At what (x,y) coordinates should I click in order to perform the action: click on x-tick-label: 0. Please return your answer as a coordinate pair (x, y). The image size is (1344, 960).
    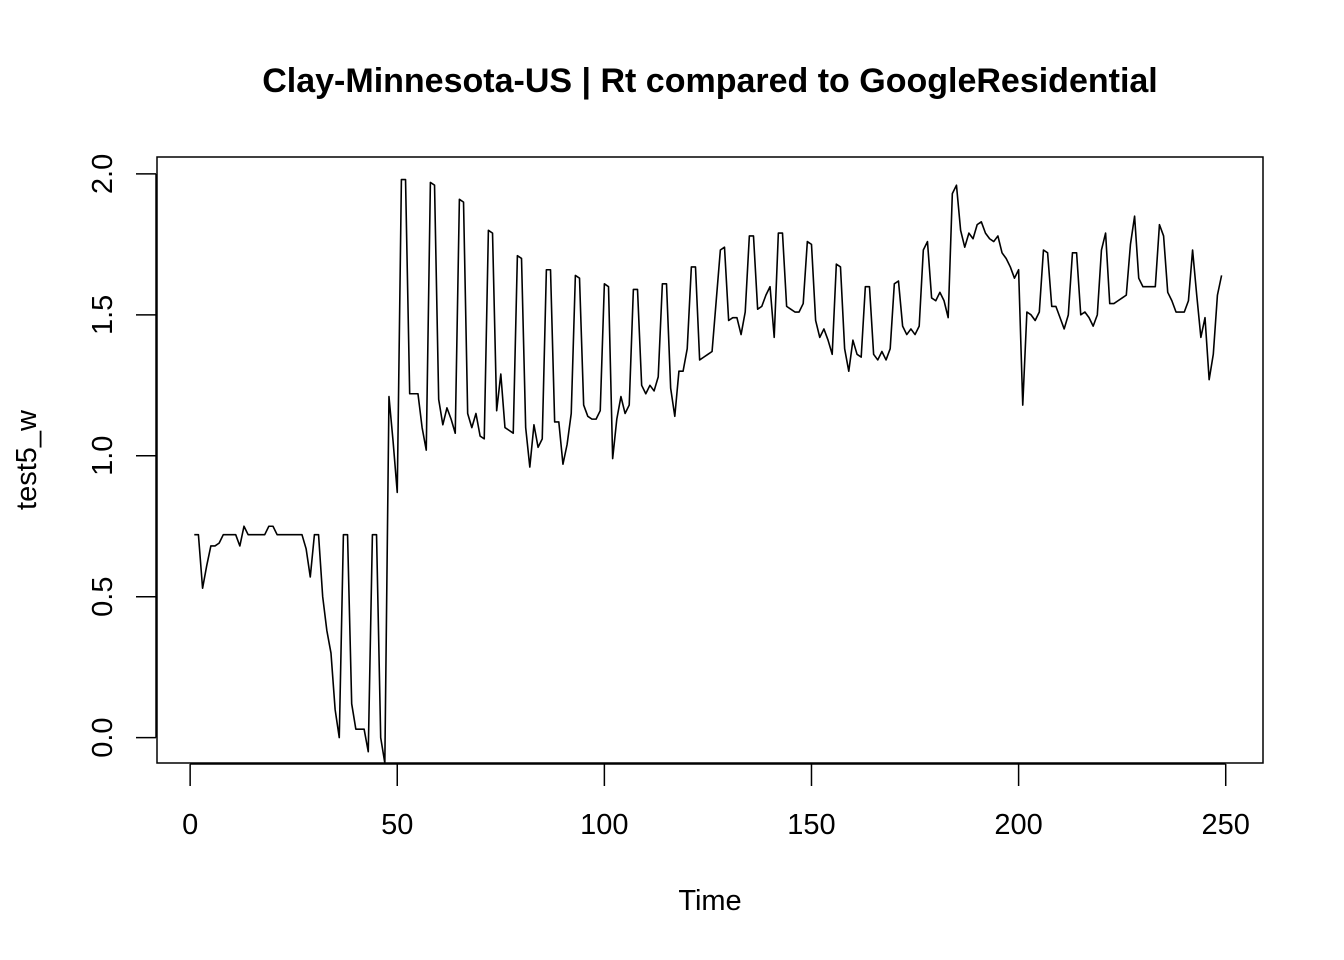
    Looking at the image, I should click on (190, 825).